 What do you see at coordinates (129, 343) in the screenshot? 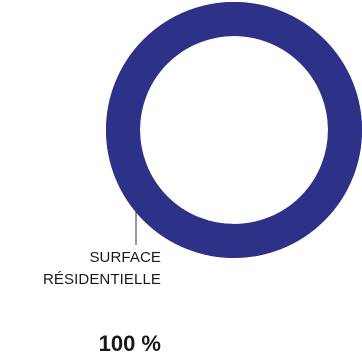
I see `slice-percent-label: 100 %` at bounding box center [129, 343].